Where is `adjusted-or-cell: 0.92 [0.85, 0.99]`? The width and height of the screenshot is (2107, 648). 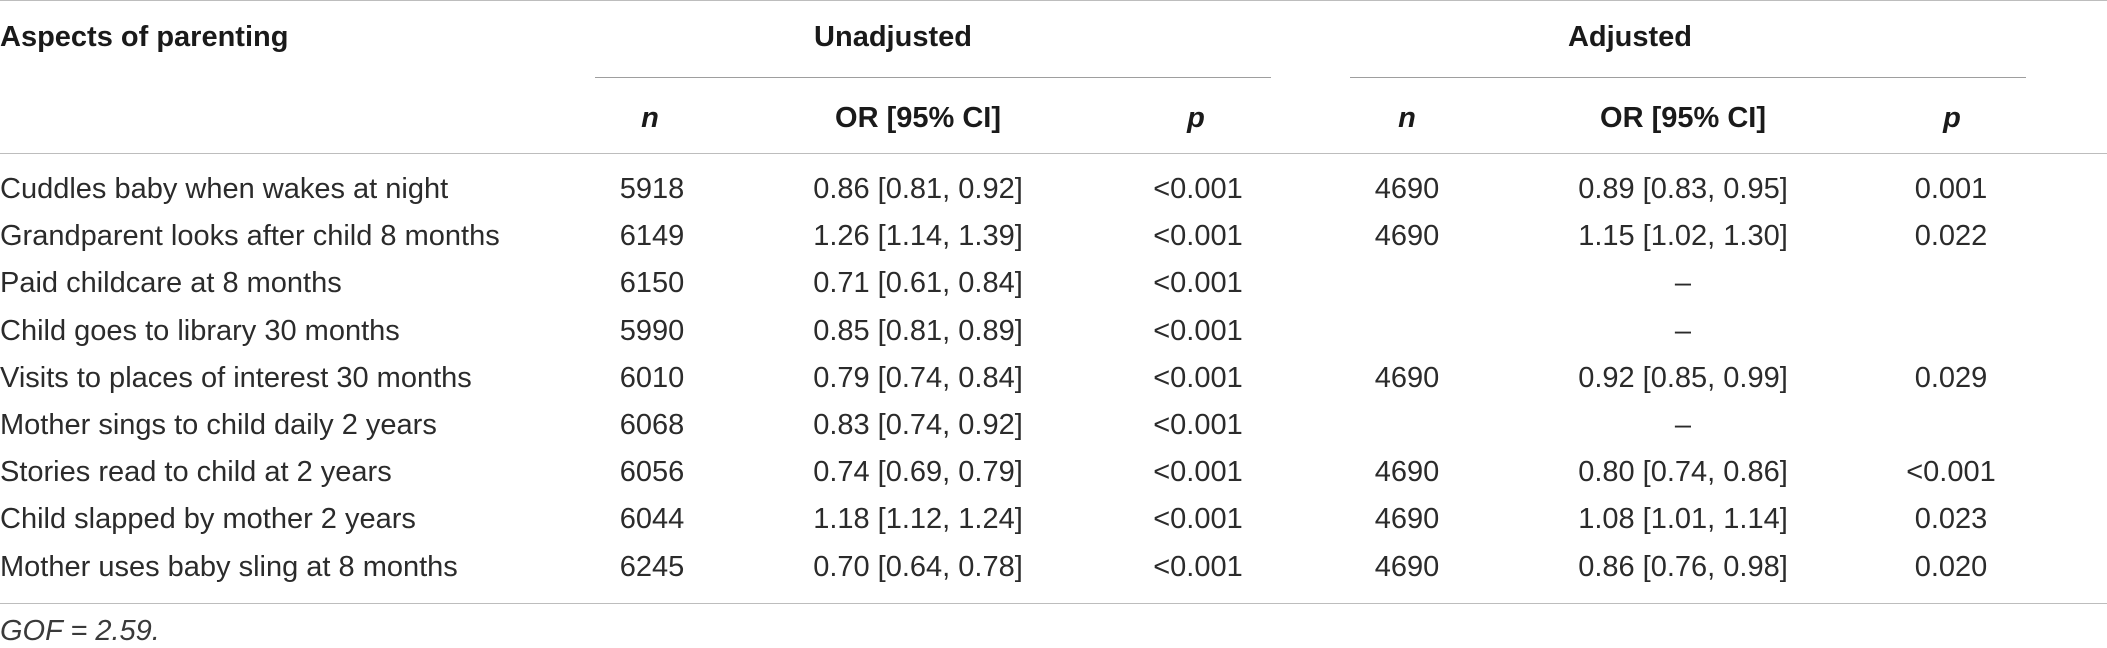 adjusted-or-cell: 0.92 [0.85, 0.99] is located at coordinates (1683, 377).